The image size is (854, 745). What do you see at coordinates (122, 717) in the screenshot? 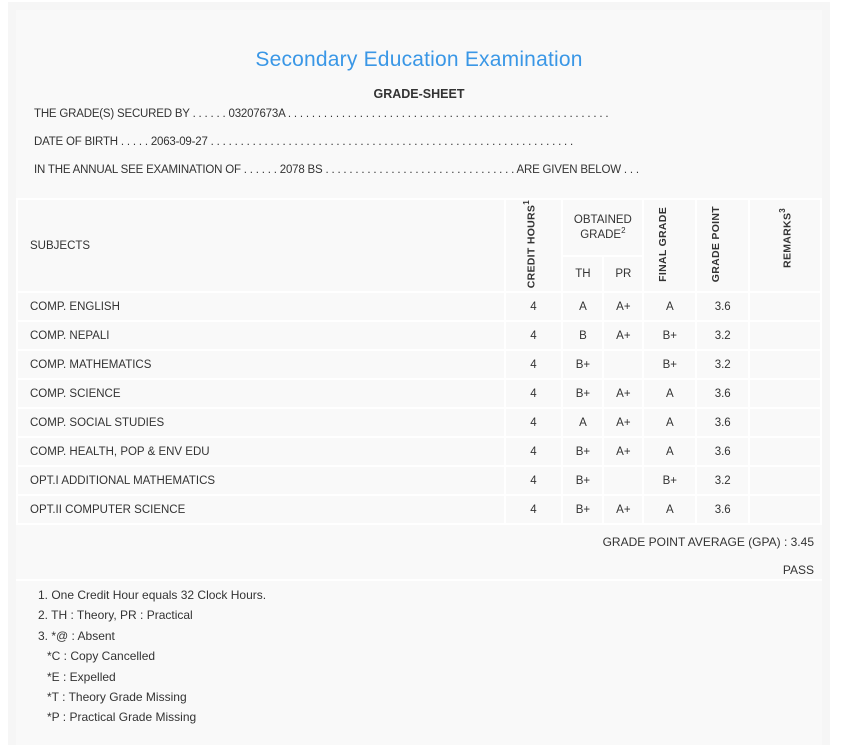
I see `footnote: *P : Practical Grade Missing` at bounding box center [122, 717].